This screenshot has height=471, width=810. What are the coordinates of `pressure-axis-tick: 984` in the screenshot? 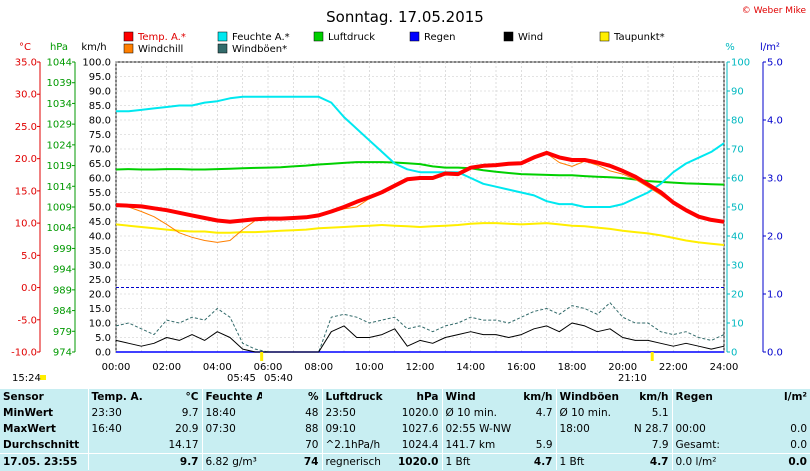 It's located at (62, 311).